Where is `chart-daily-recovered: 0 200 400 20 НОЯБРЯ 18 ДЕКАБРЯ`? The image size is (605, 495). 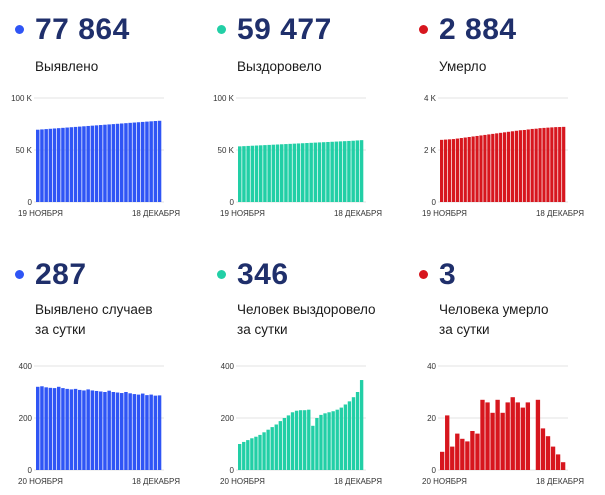
chart-daily-recovered: 0 200 400 20 НОЯБРЯ 18 ДЕКАБРЯ is located at coordinates (301, 424).